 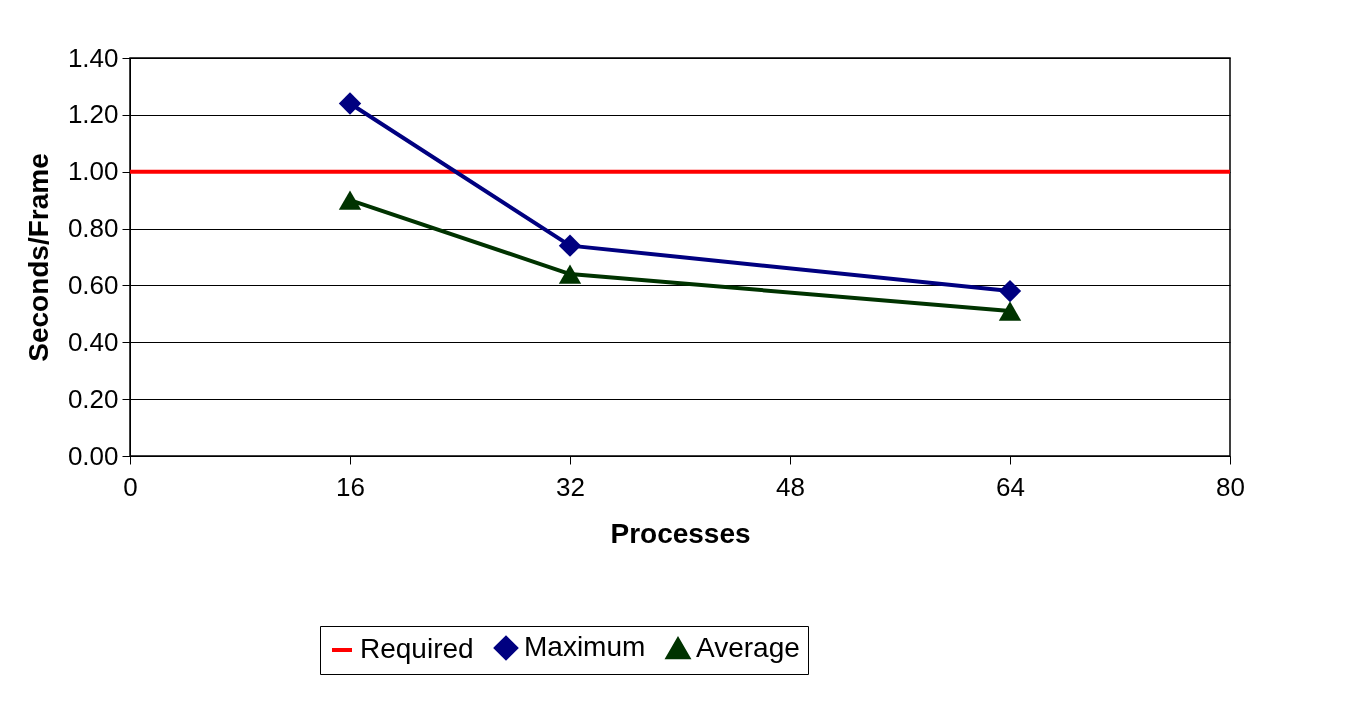 I want to click on x-axis-title: Processes, so click(x=680, y=533).